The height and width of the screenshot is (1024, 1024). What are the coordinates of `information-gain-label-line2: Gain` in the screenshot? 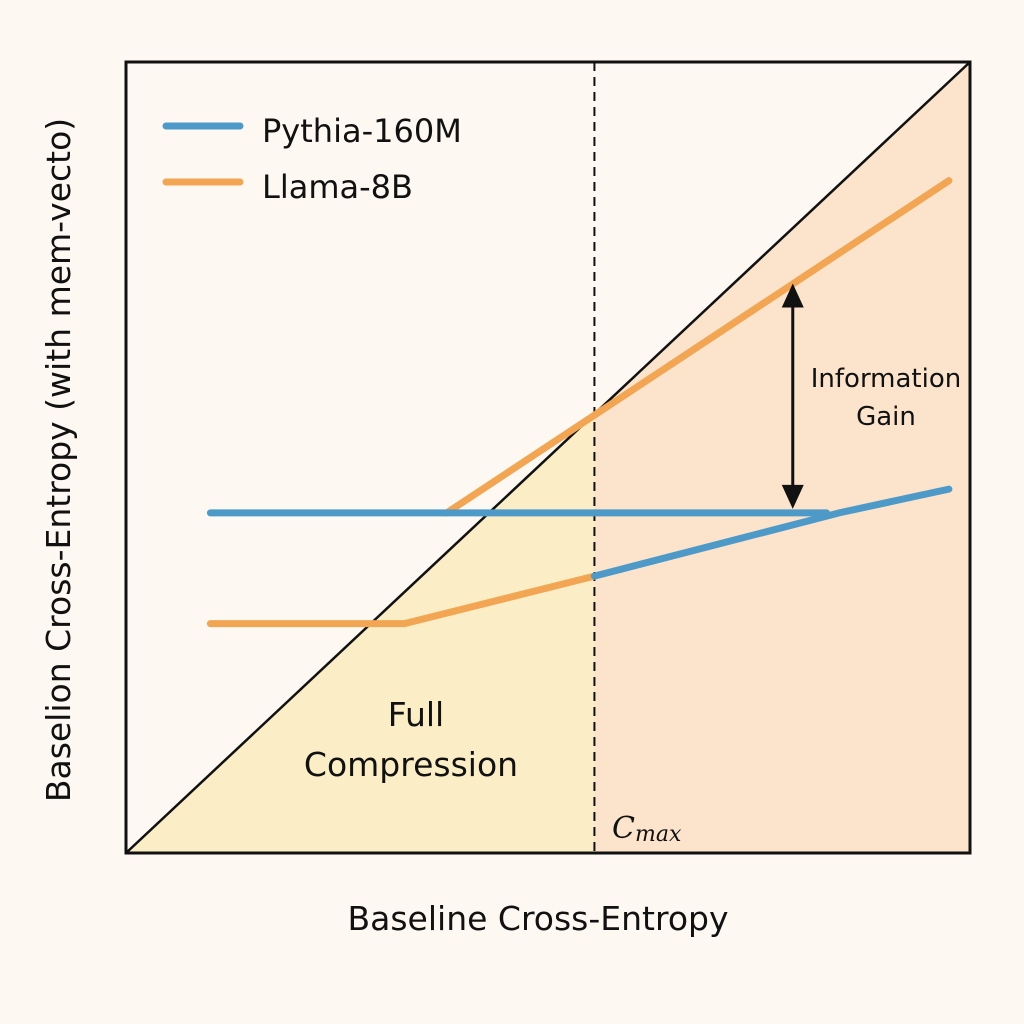 It's located at (886, 417).